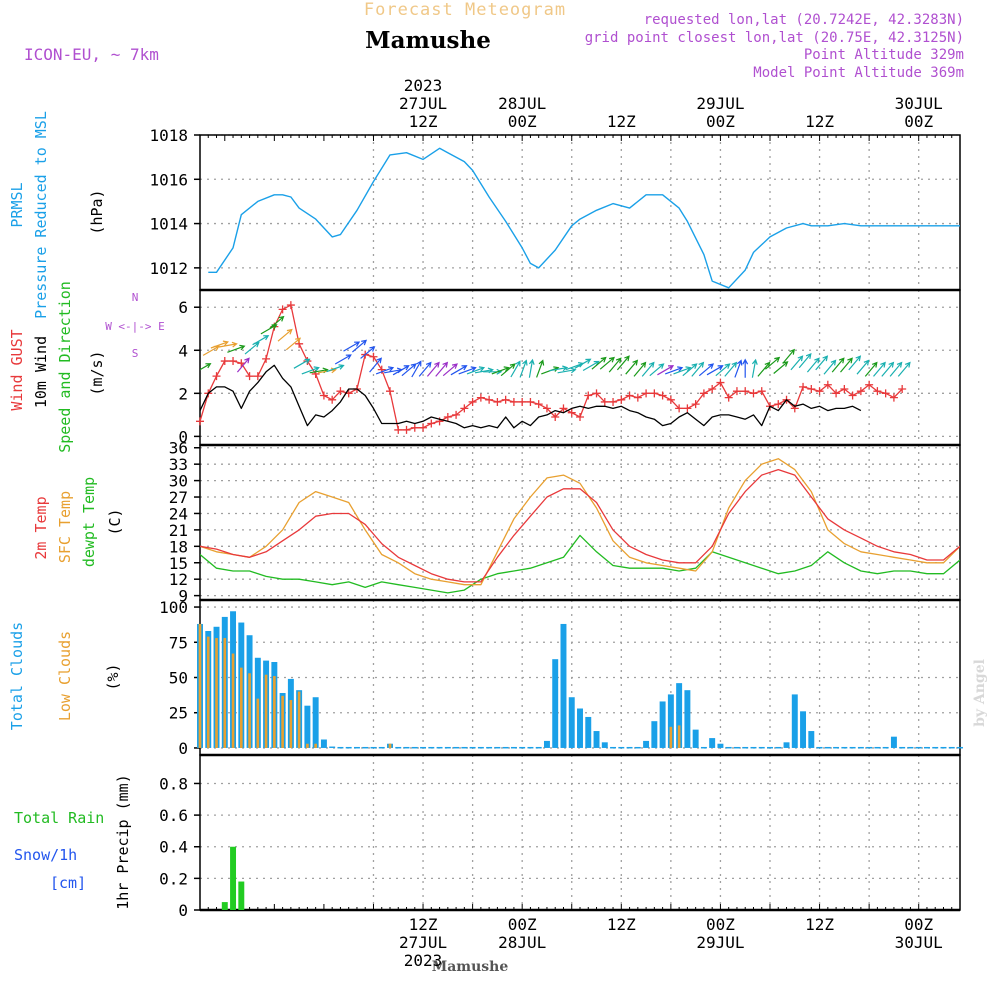  Describe the element at coordinates (183, 393) in the screenshot. I see `wind-tick-label: 2` at that location.